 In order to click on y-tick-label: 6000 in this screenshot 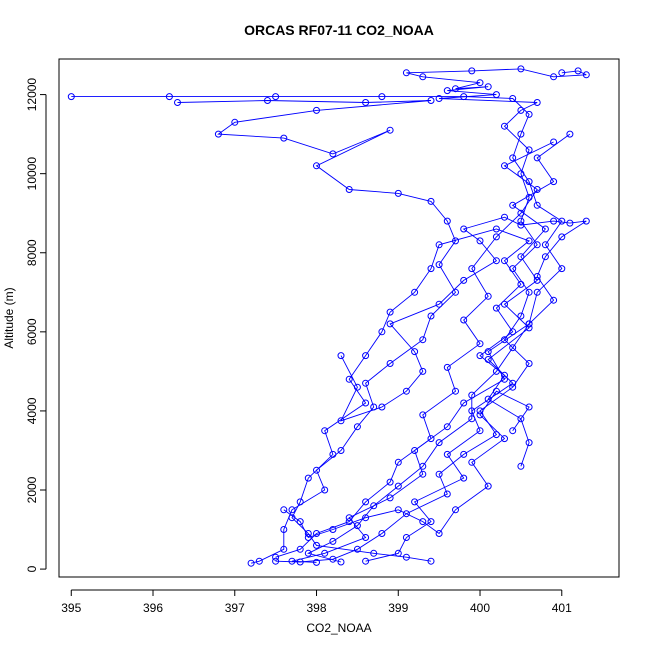, I will do `click(32, 331)`.